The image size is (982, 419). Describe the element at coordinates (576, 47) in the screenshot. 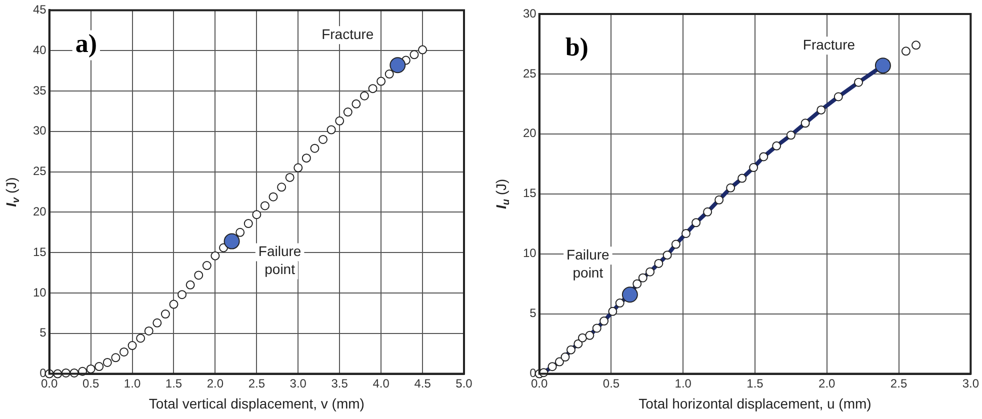

I see `annotation: b)` at that location.